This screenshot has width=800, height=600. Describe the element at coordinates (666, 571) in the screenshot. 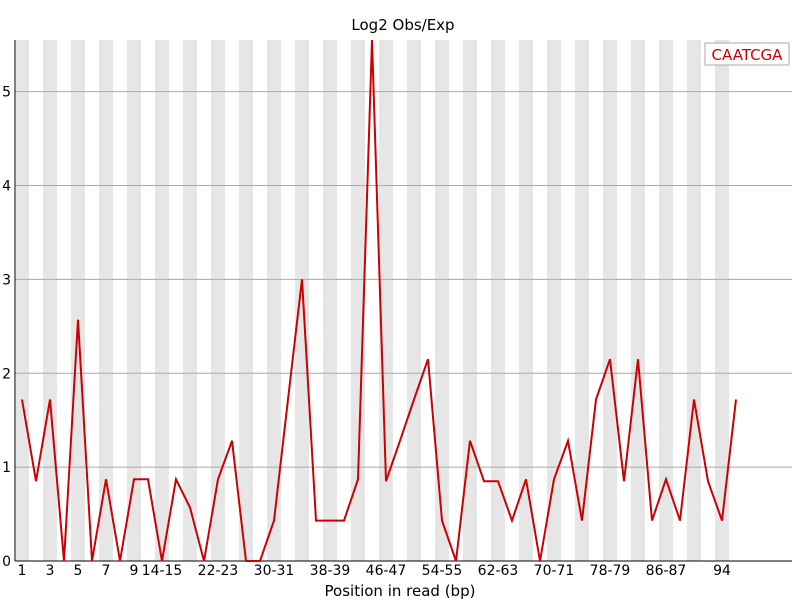

I see `x-tick-label: 86-87` at that location.